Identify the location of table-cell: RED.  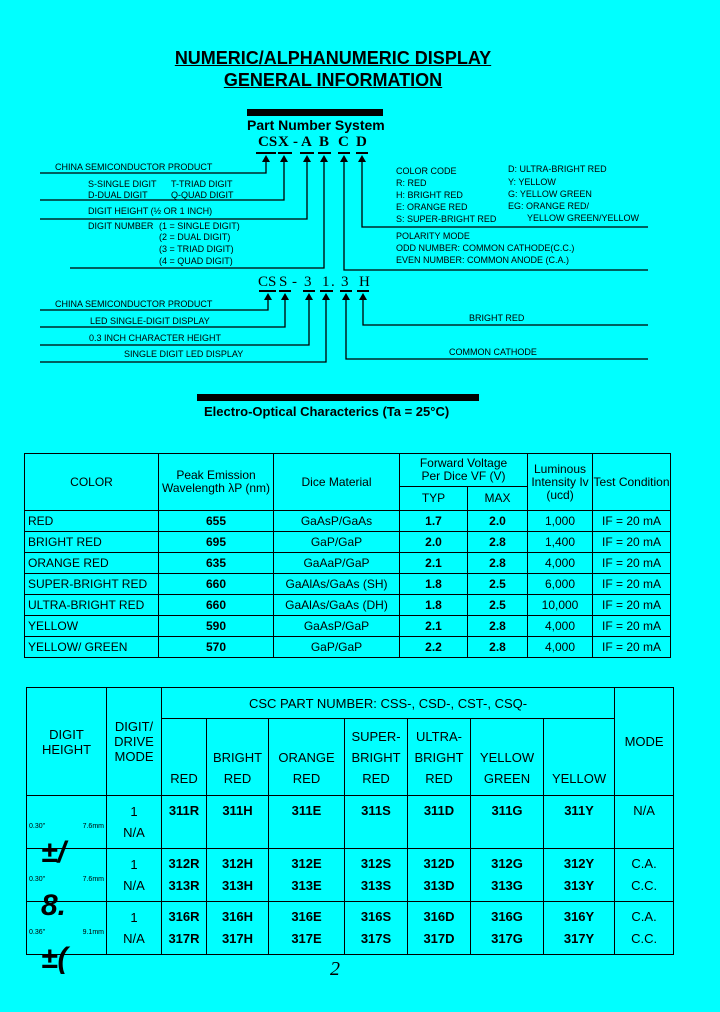
(91, 521).